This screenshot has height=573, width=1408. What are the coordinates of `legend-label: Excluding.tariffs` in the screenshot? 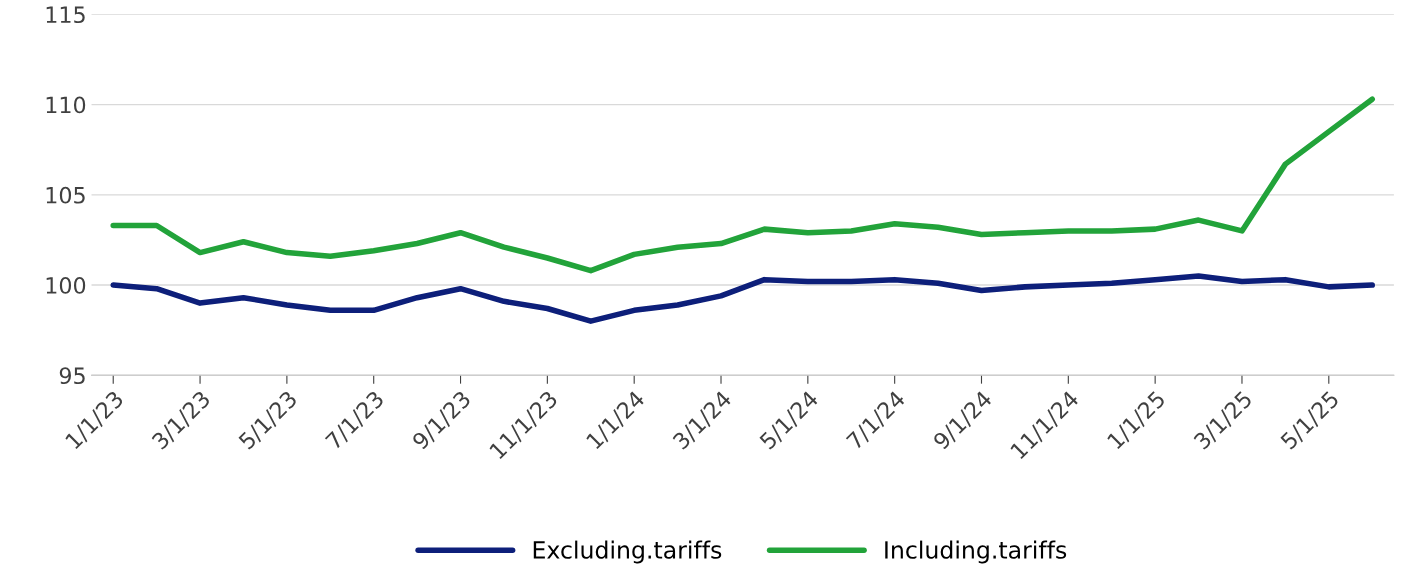 It's located at (627, 552).